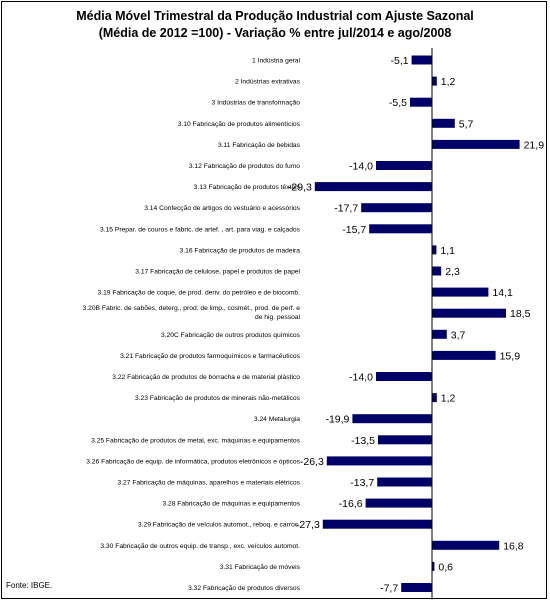 Image resolution: width=550 pixels, height=601 pixels. Describe the element at coordinates (445, 567) in the screenshot. I see `value-label: 0,6` at that location.